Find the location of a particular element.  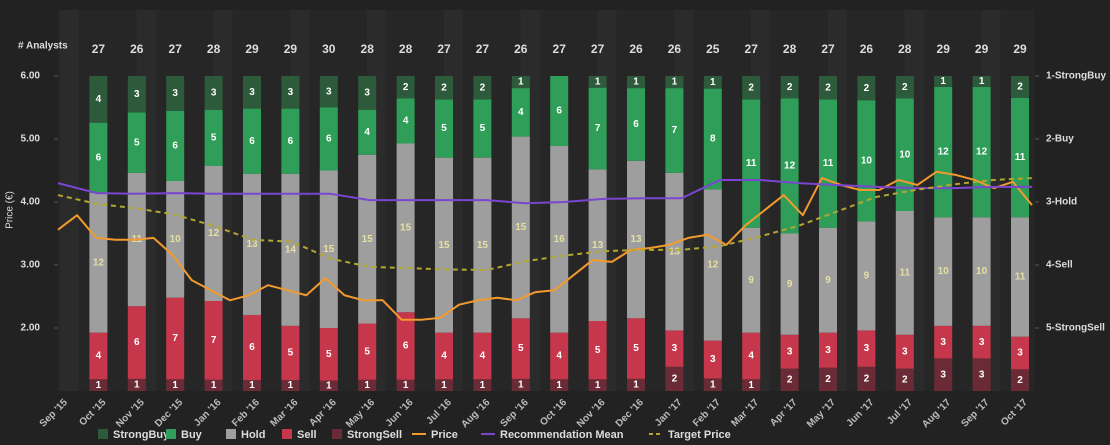

legend-label: Price is located at coordinates (444, 435).